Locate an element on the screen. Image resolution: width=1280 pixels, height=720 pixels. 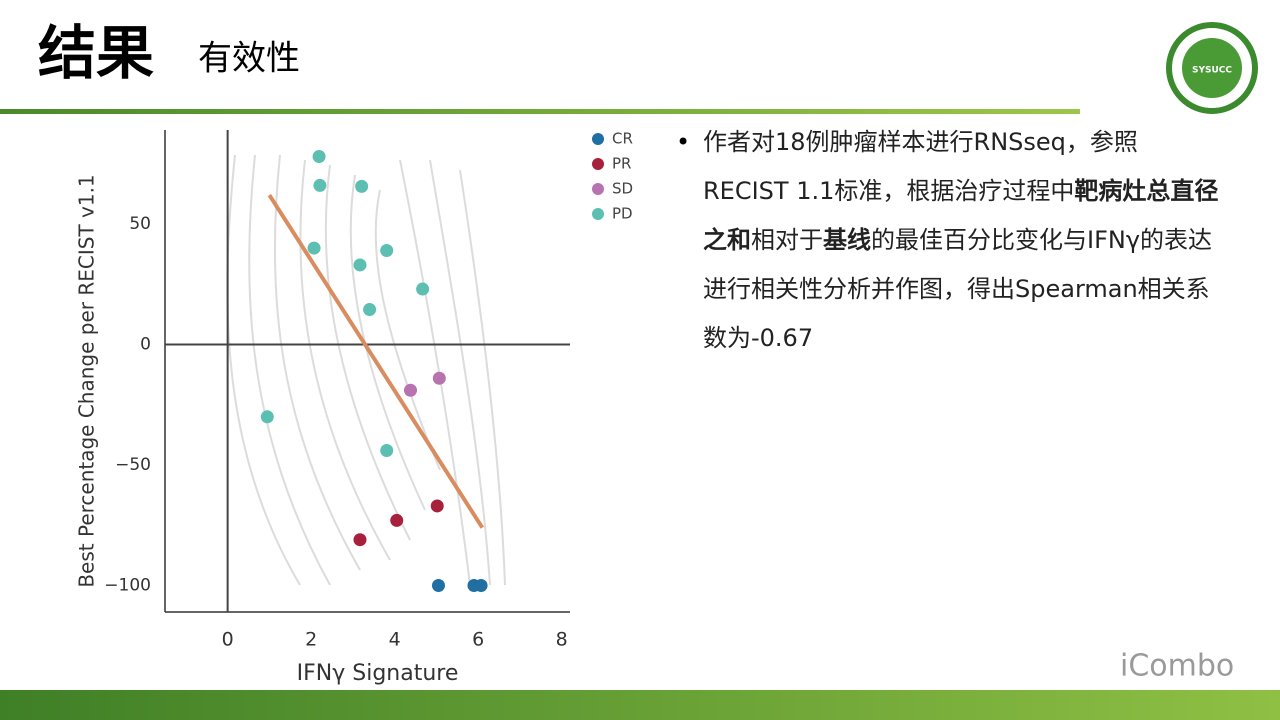
legend-label: SD is located at coordinates (622, 189).